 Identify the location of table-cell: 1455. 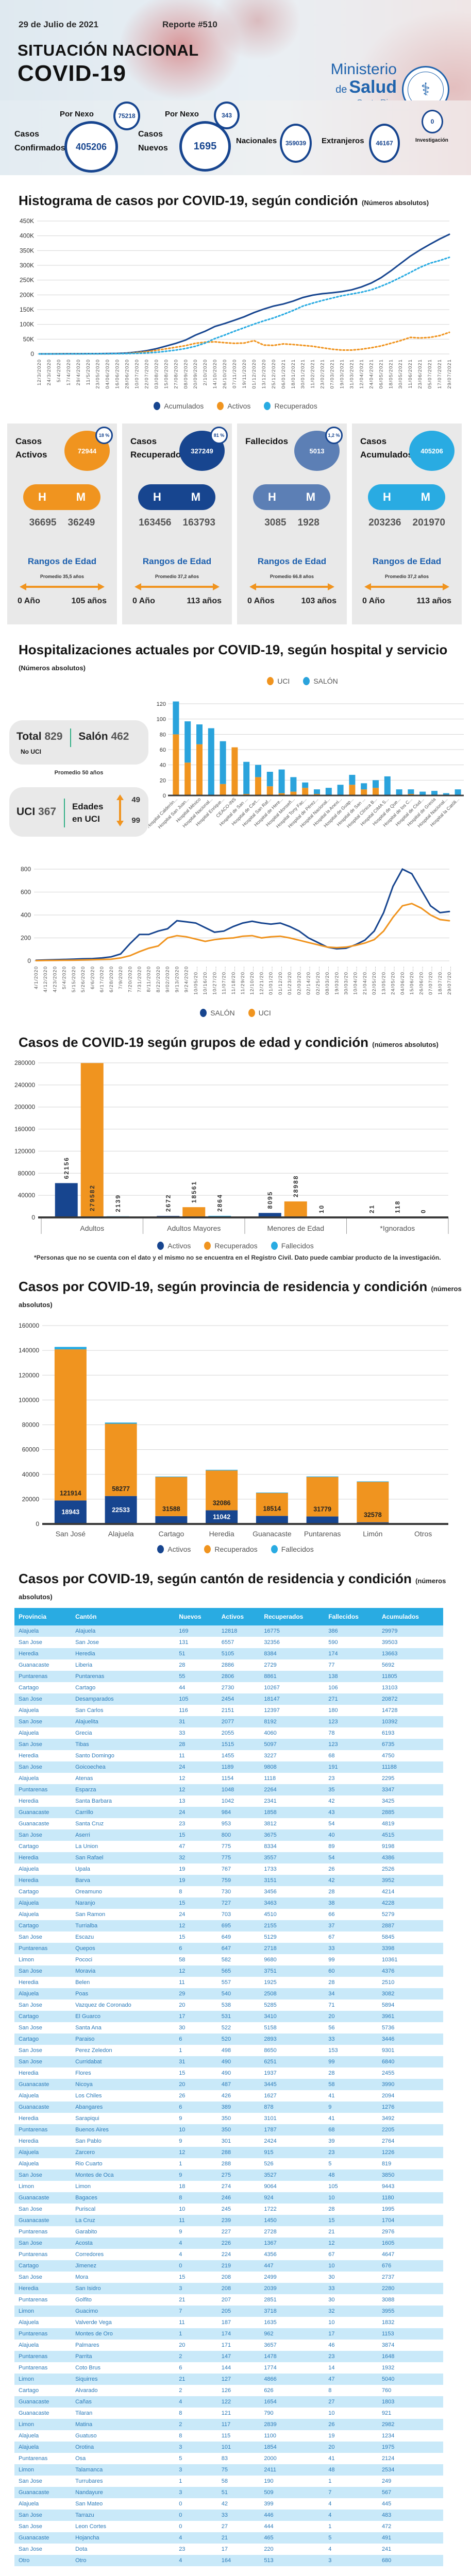
(238, 1755).